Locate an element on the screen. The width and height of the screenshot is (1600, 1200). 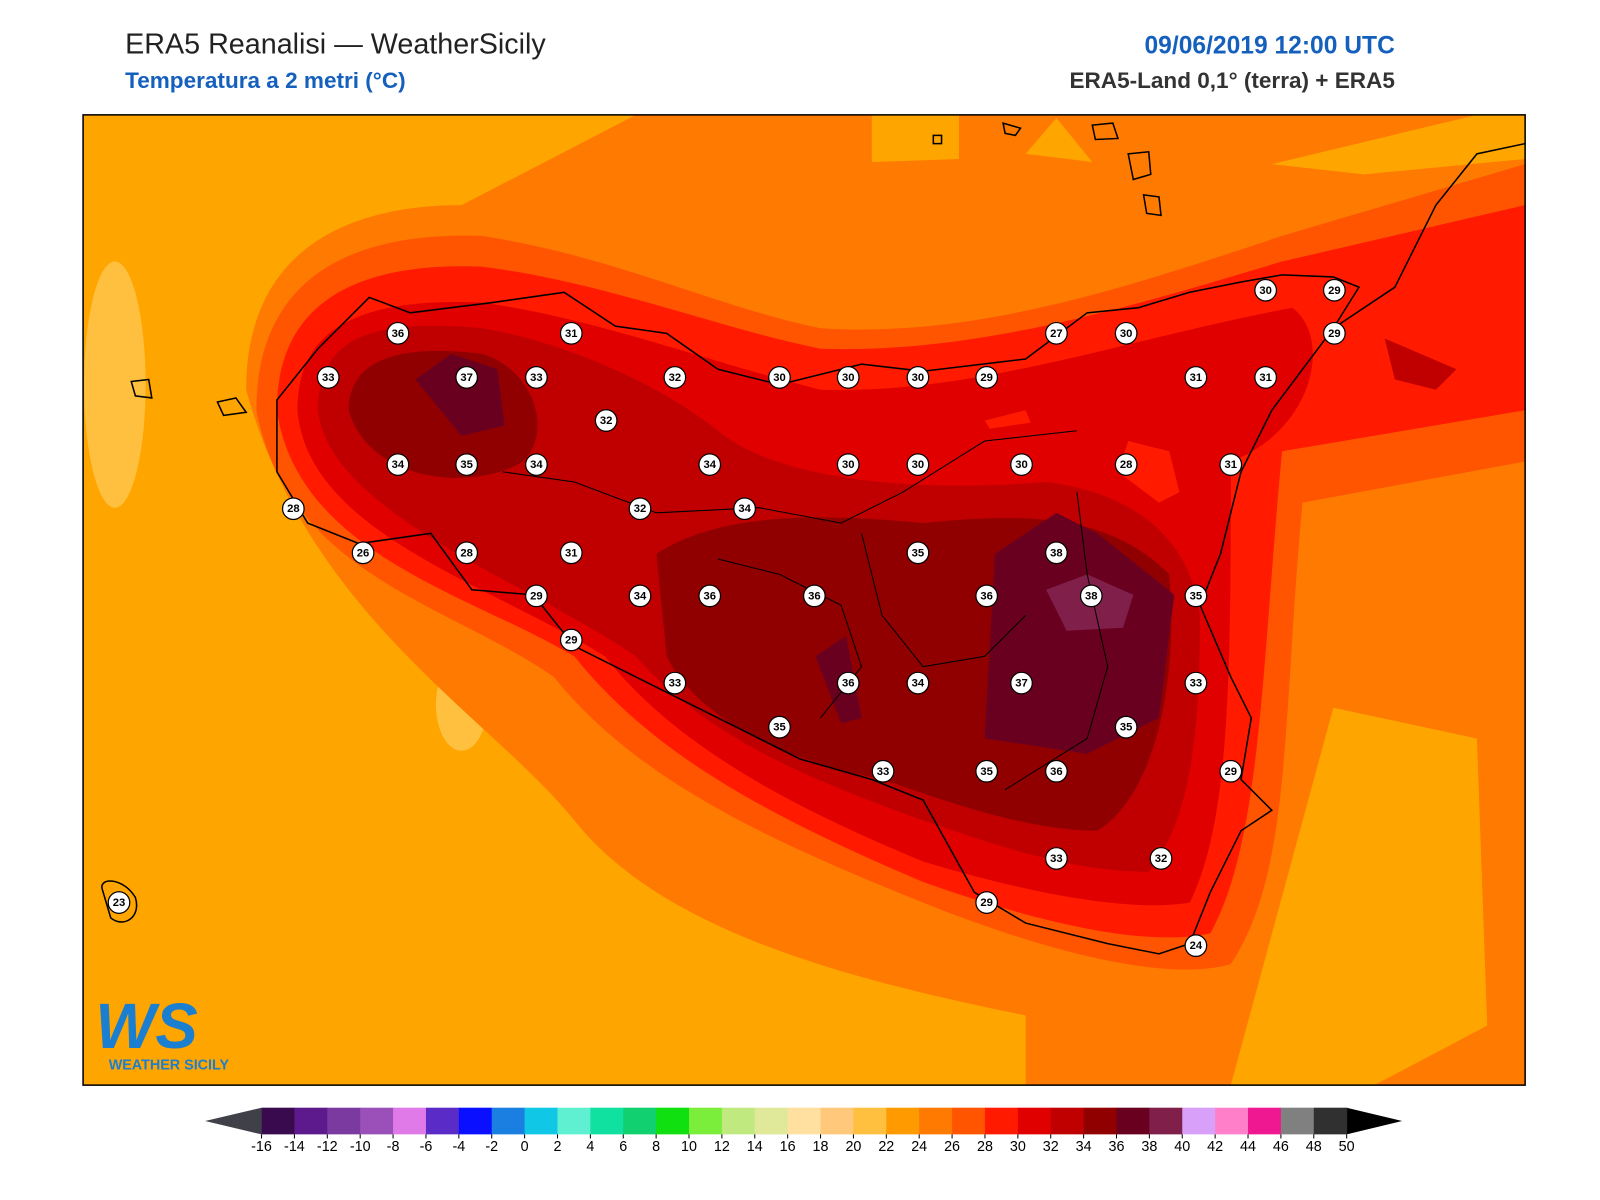
colorbar-tick-label: 28 is located at coordinates (985, 1147).